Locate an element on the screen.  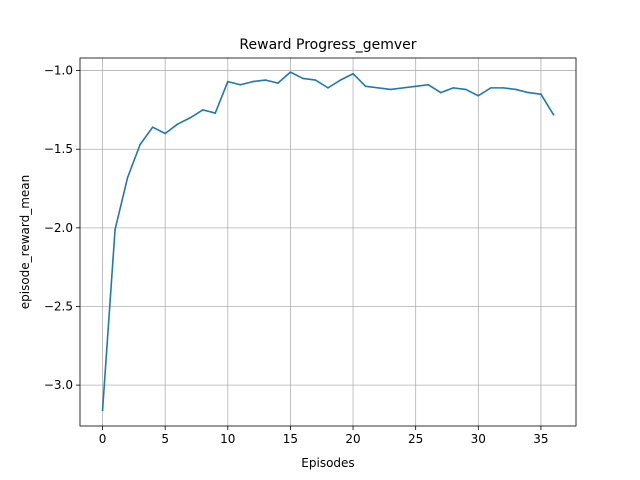
y-tick-label: −2.5 is located at coordinates (58, 306).